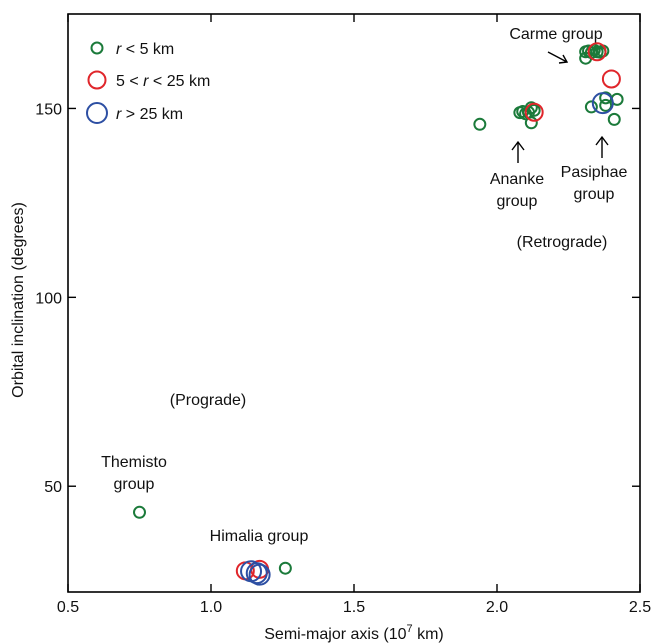  I want to click on annotation-himalia: Himalia group, so click(259, 536).